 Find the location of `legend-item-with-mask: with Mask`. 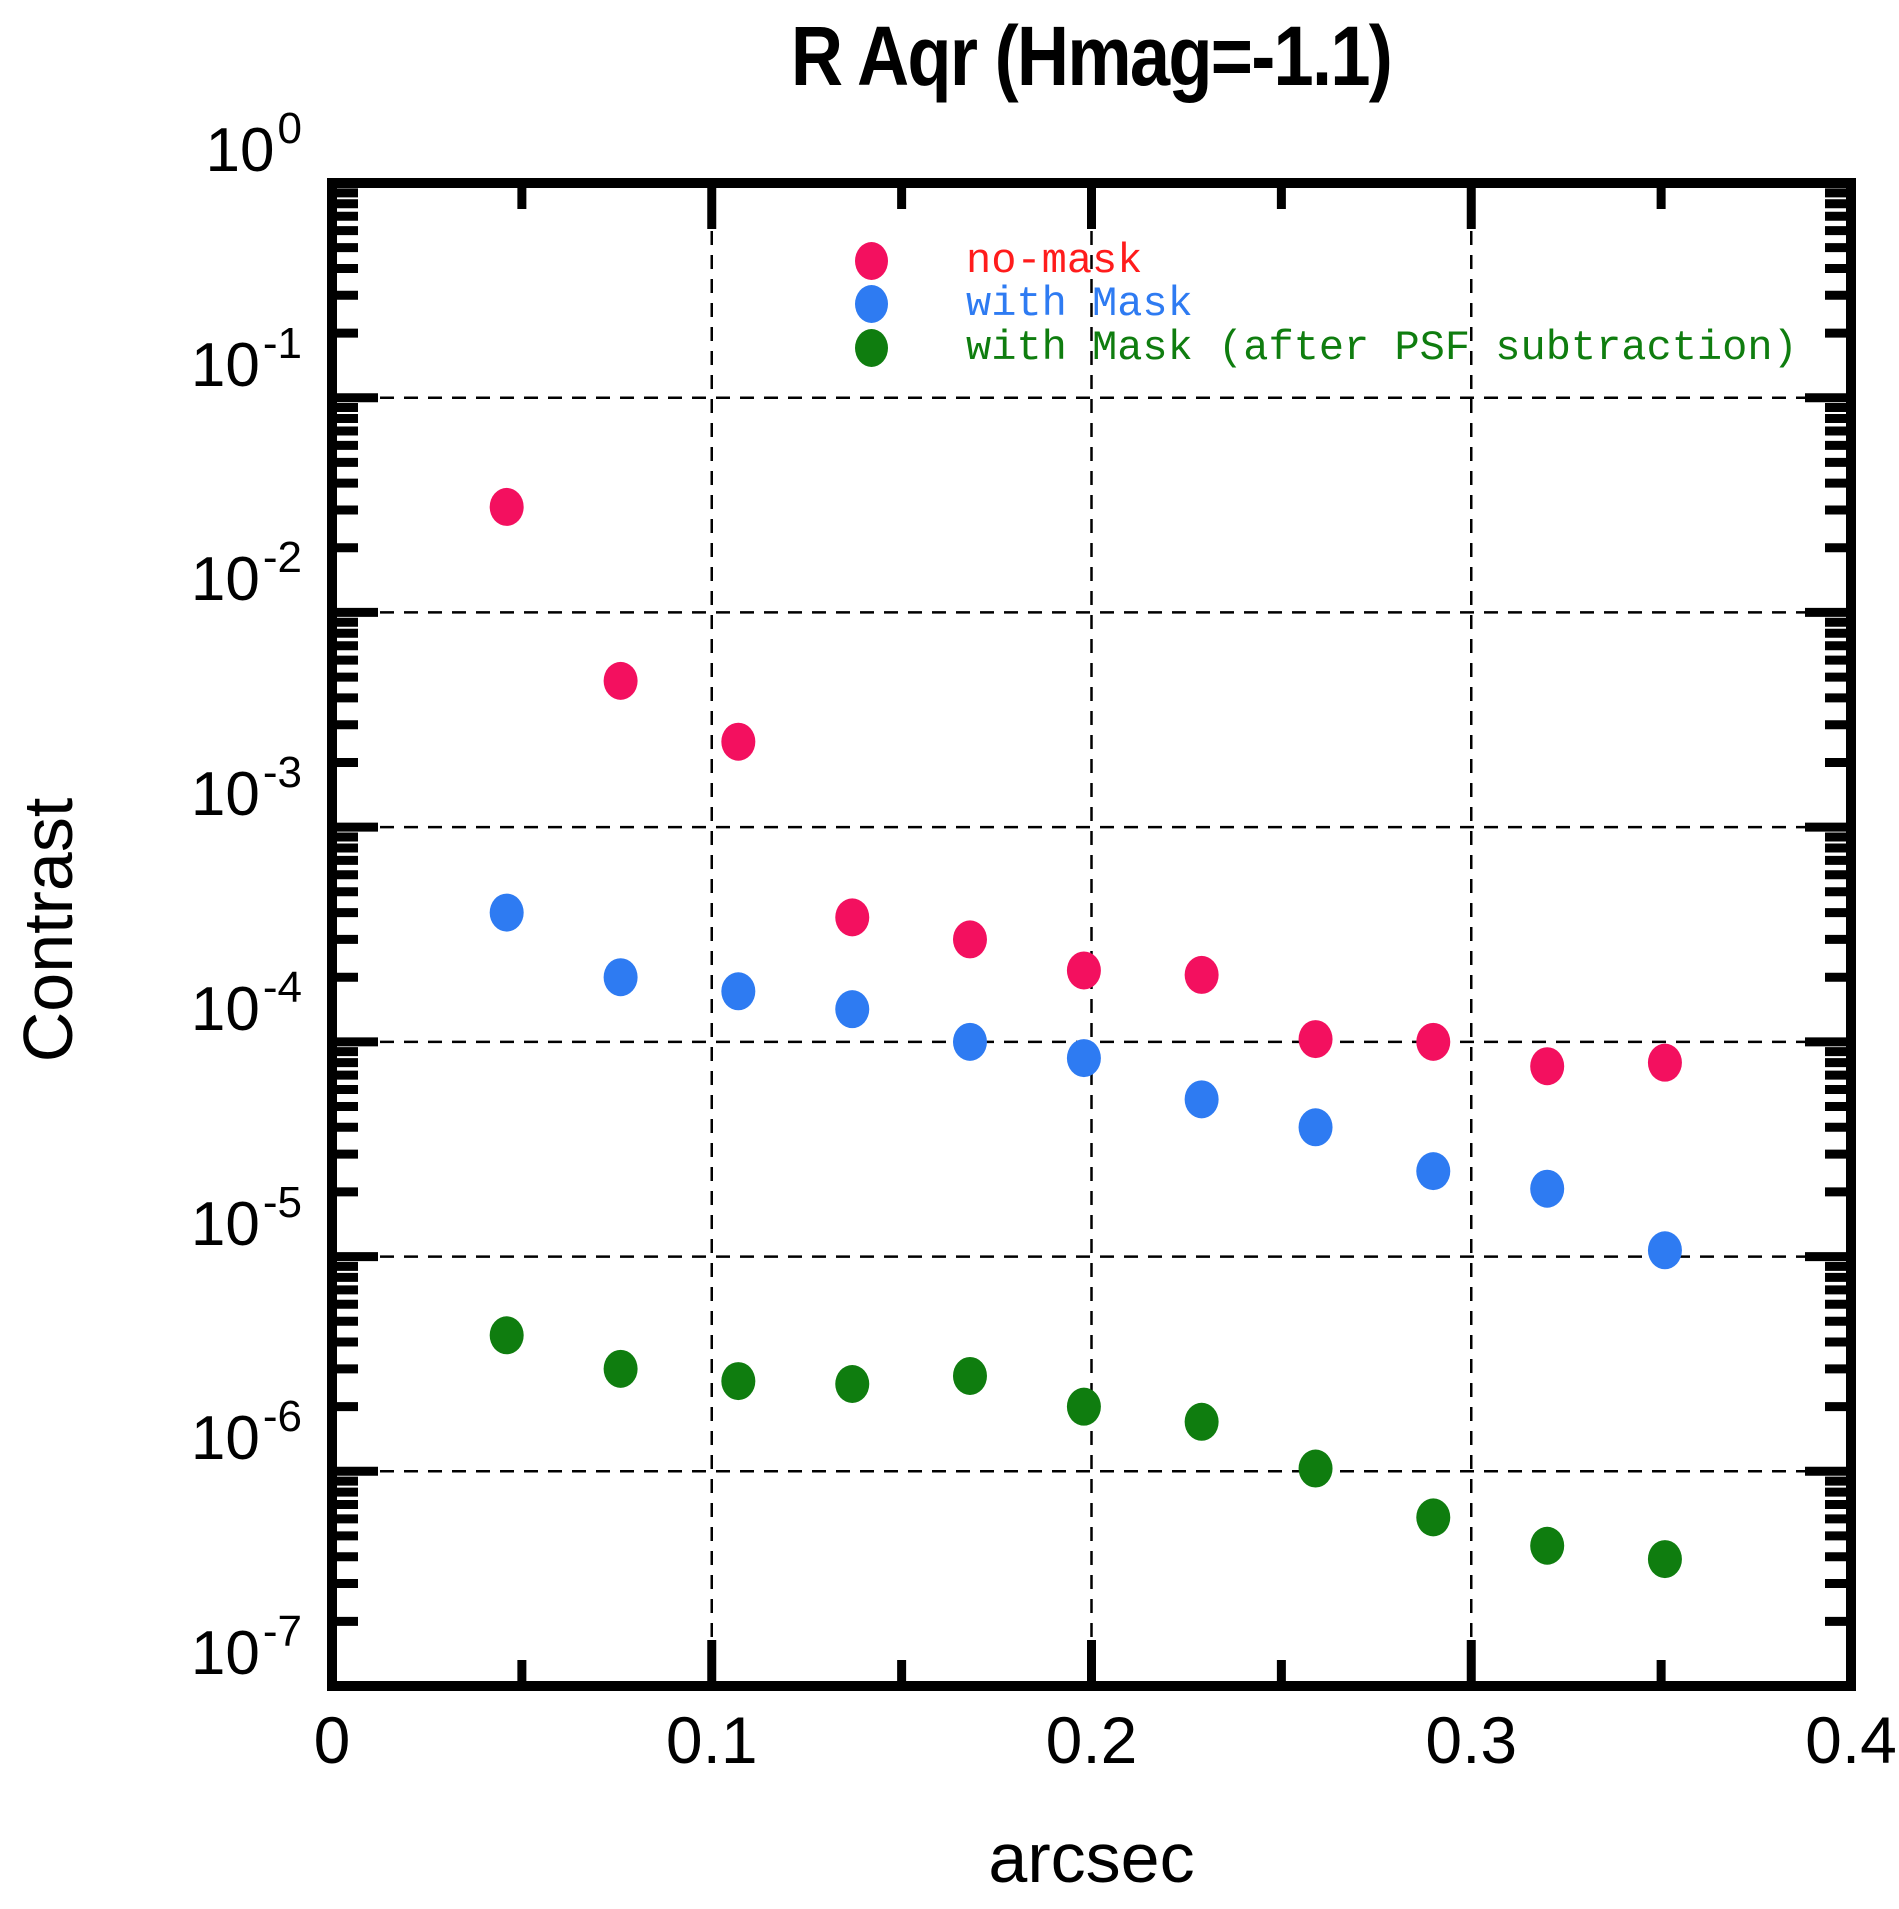

legend-item-with-mask: with Mask is located at coordinates (1024, 304).